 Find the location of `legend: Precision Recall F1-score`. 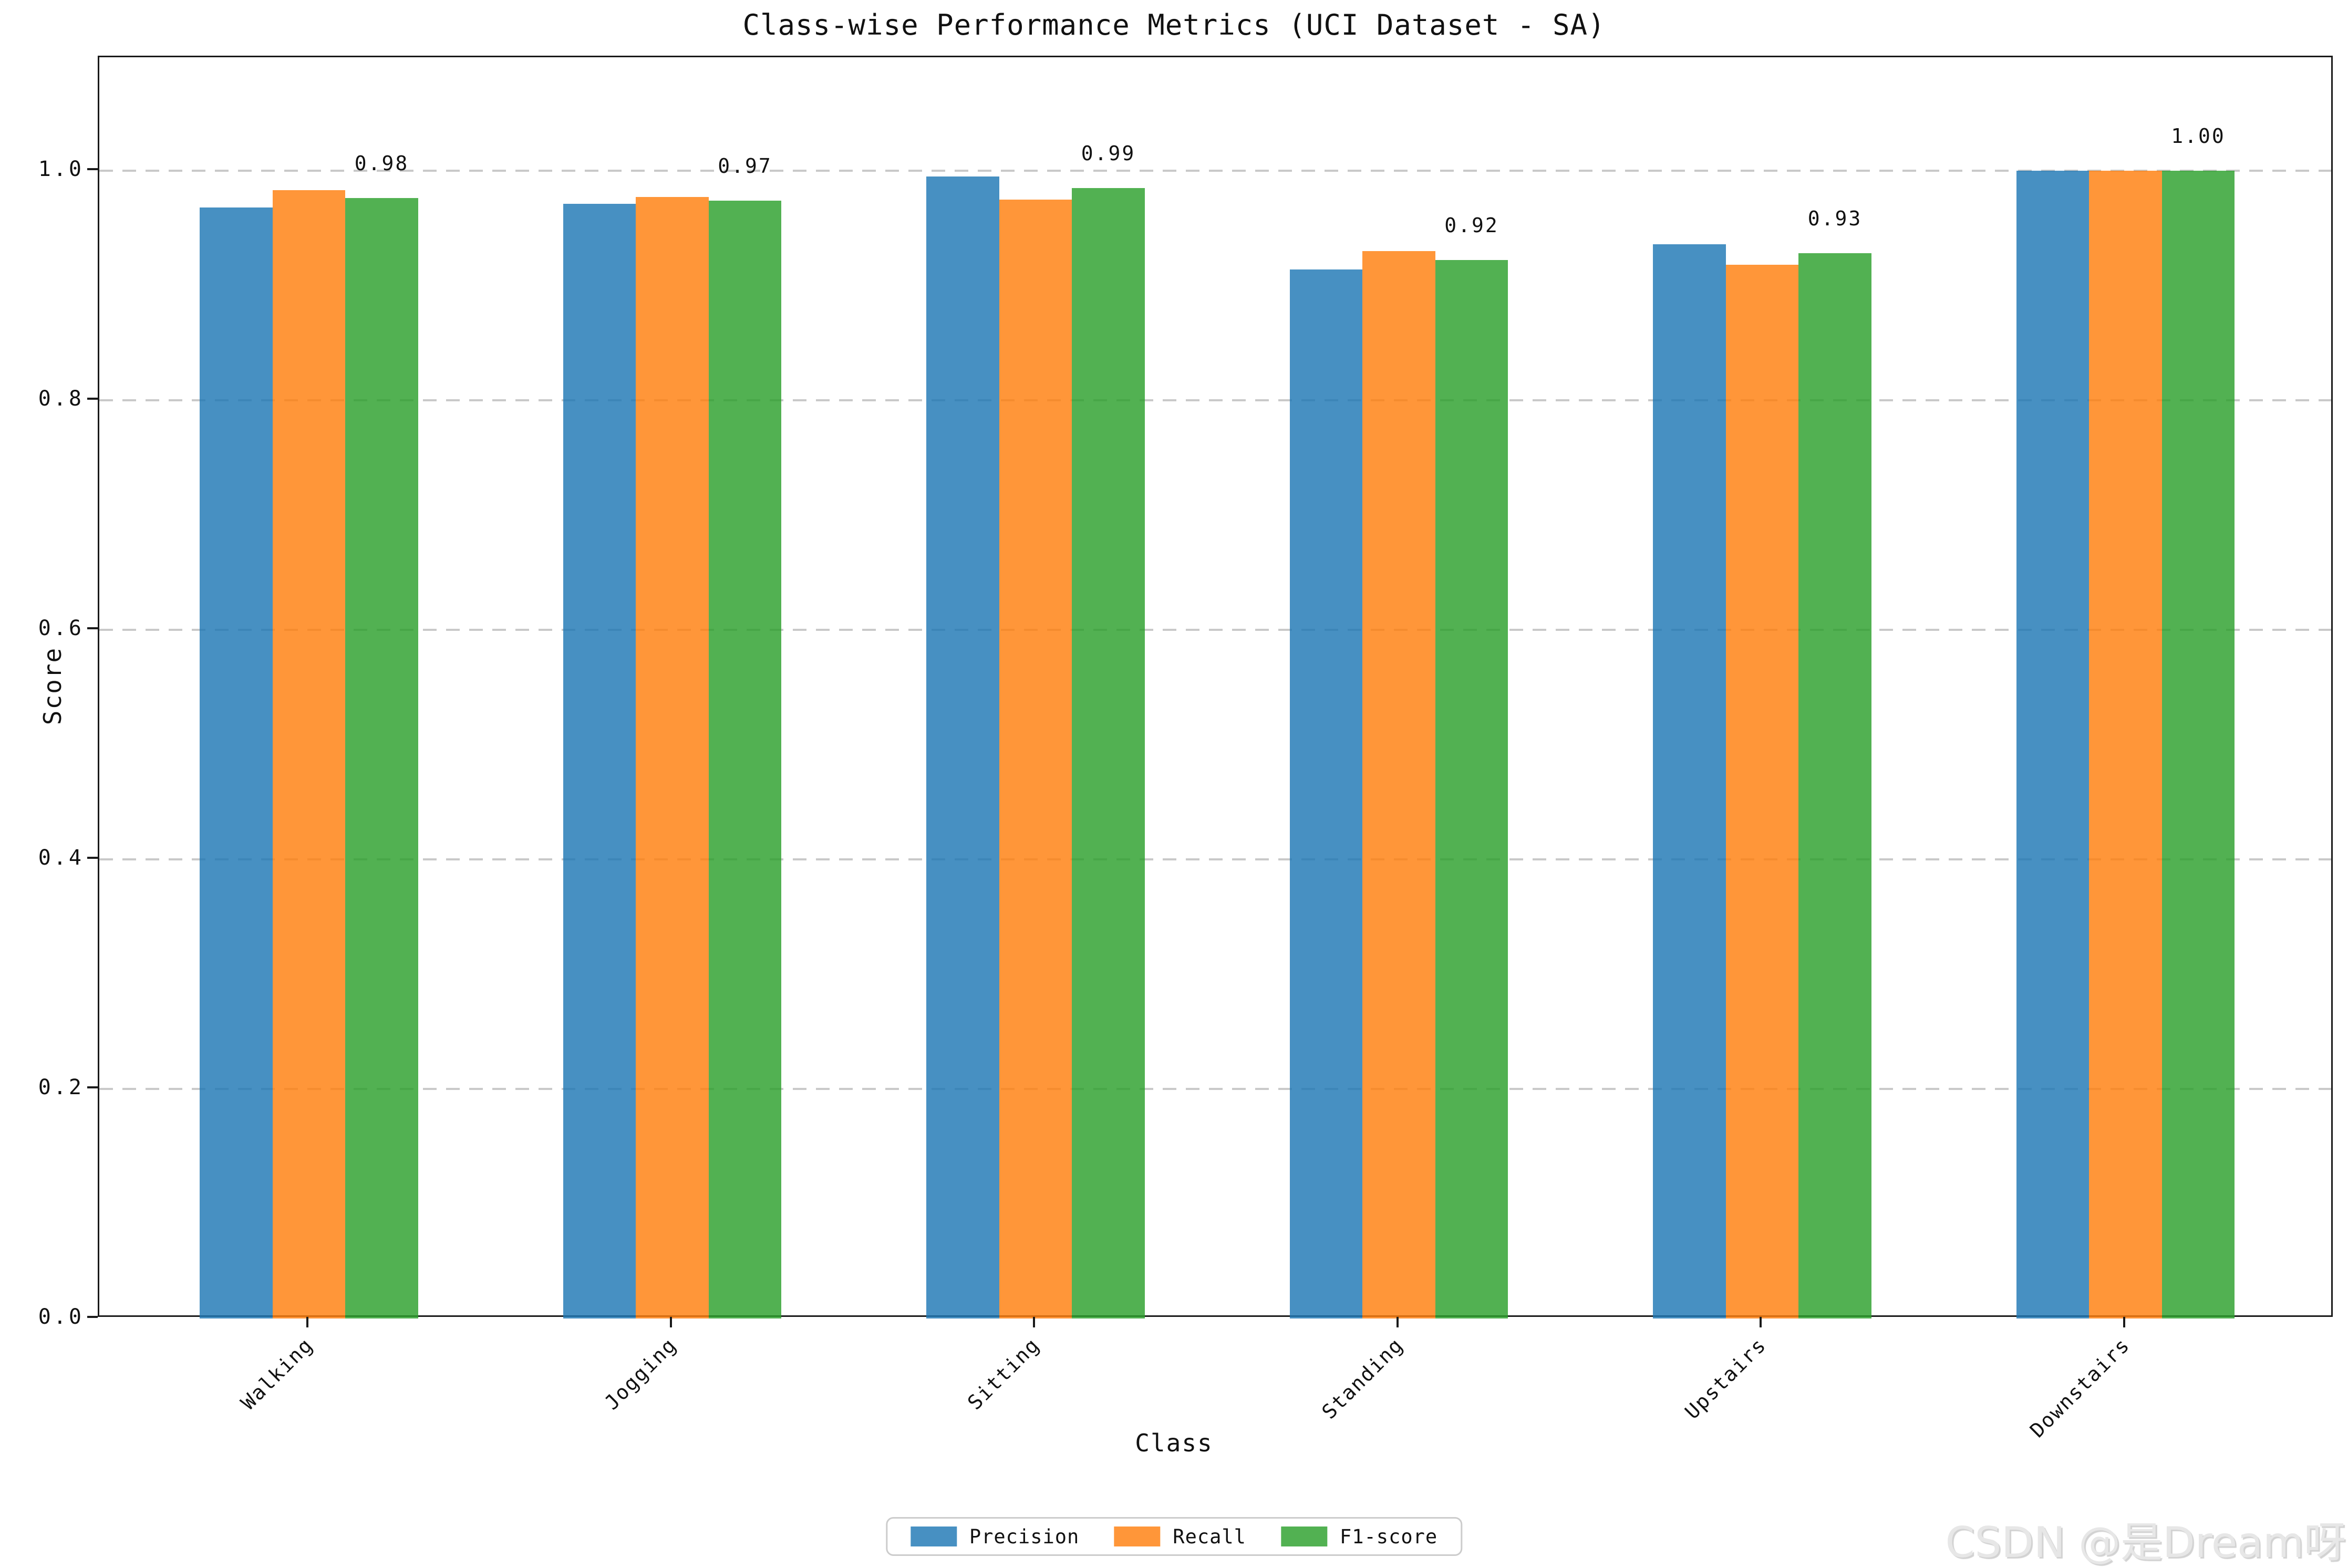

legend: Precision Recall F1-score is located at coordinates (1174, 1536).